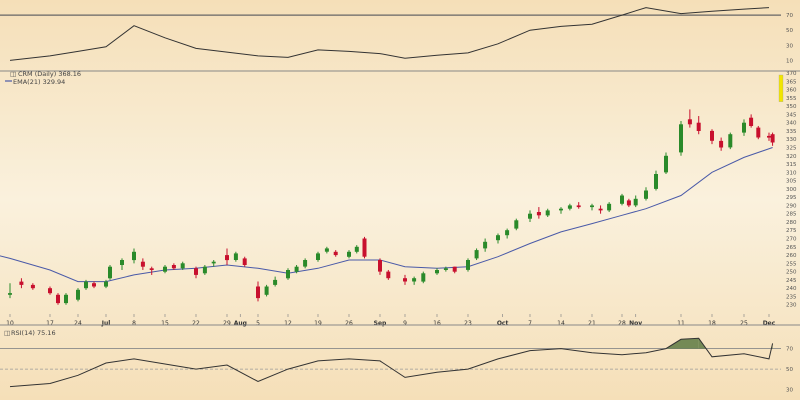 This screenshot has height=400, width=800. I want to click on price-y-tick-label: 330, so click(791, 140).